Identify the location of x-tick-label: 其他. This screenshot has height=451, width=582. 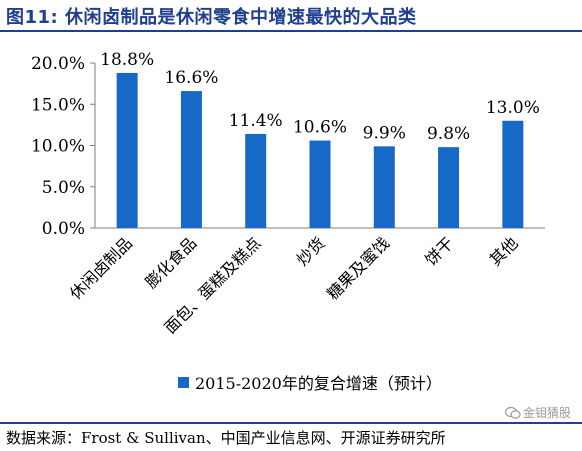
(504, 251).